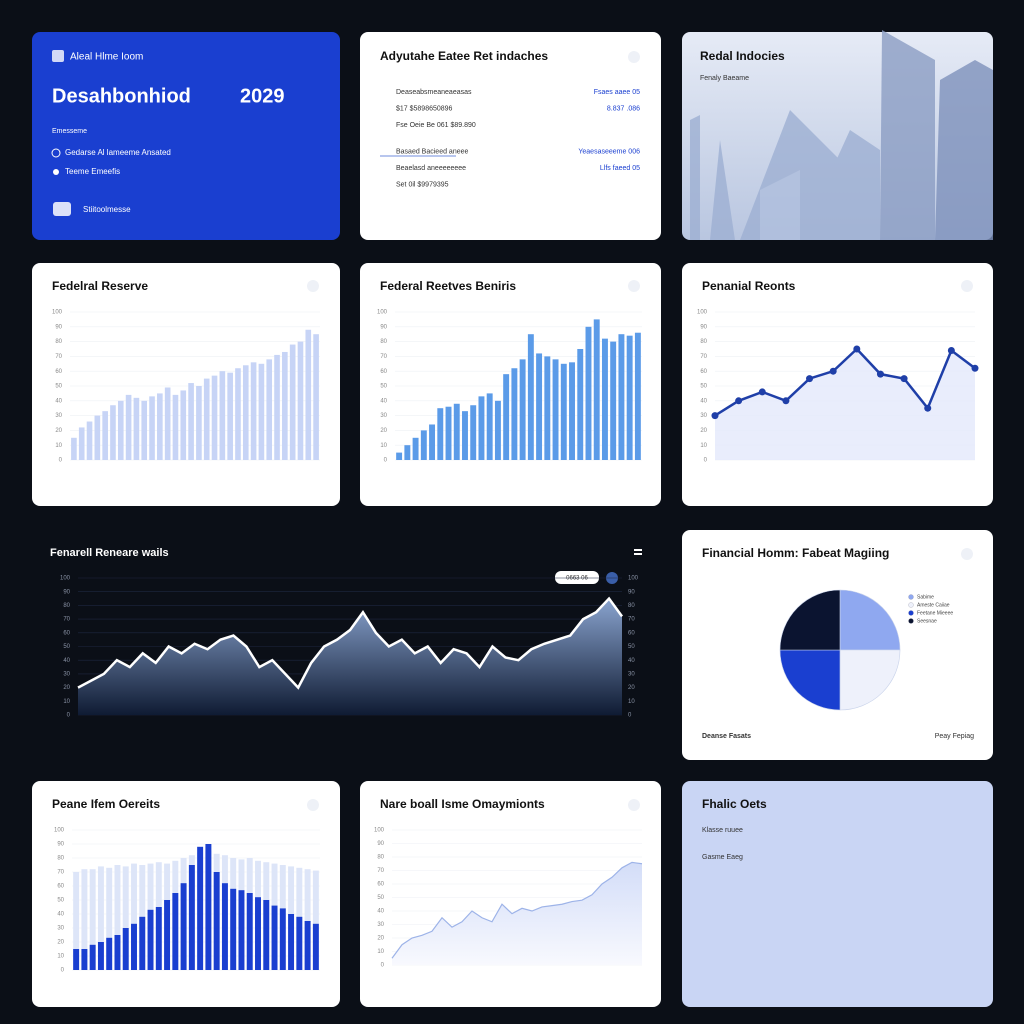  Describe the element at coordinates (935, 613) in the screenshot. I see `legend-label: Feetane Mieeee` at that location.